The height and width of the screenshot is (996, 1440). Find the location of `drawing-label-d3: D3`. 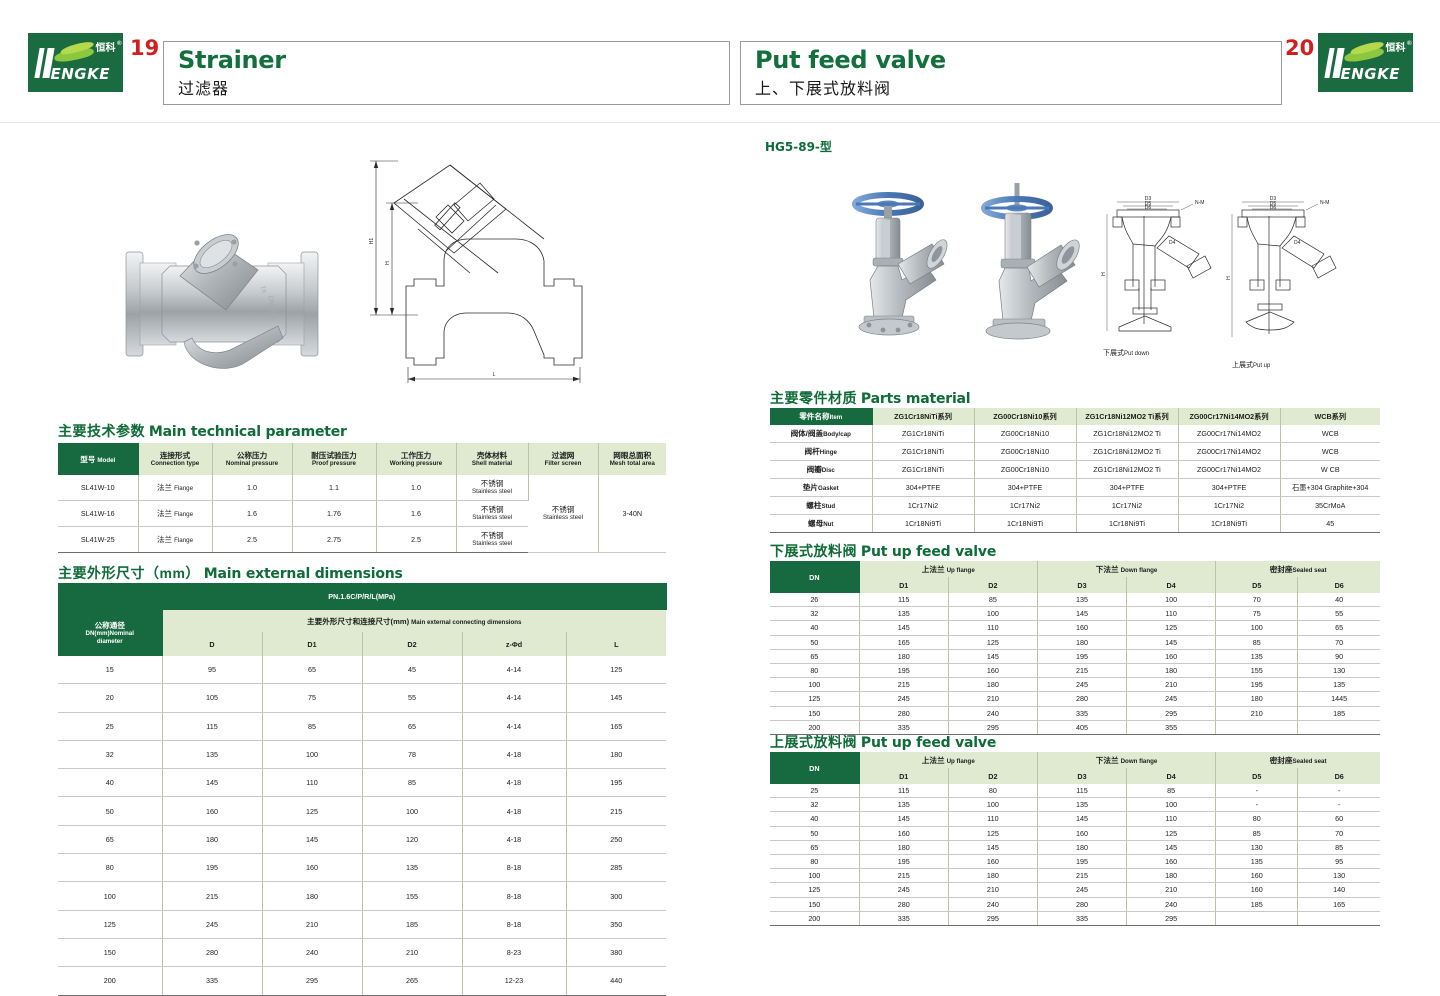

drawing-label-d3: D3 is located at coordinates (1148, 199).